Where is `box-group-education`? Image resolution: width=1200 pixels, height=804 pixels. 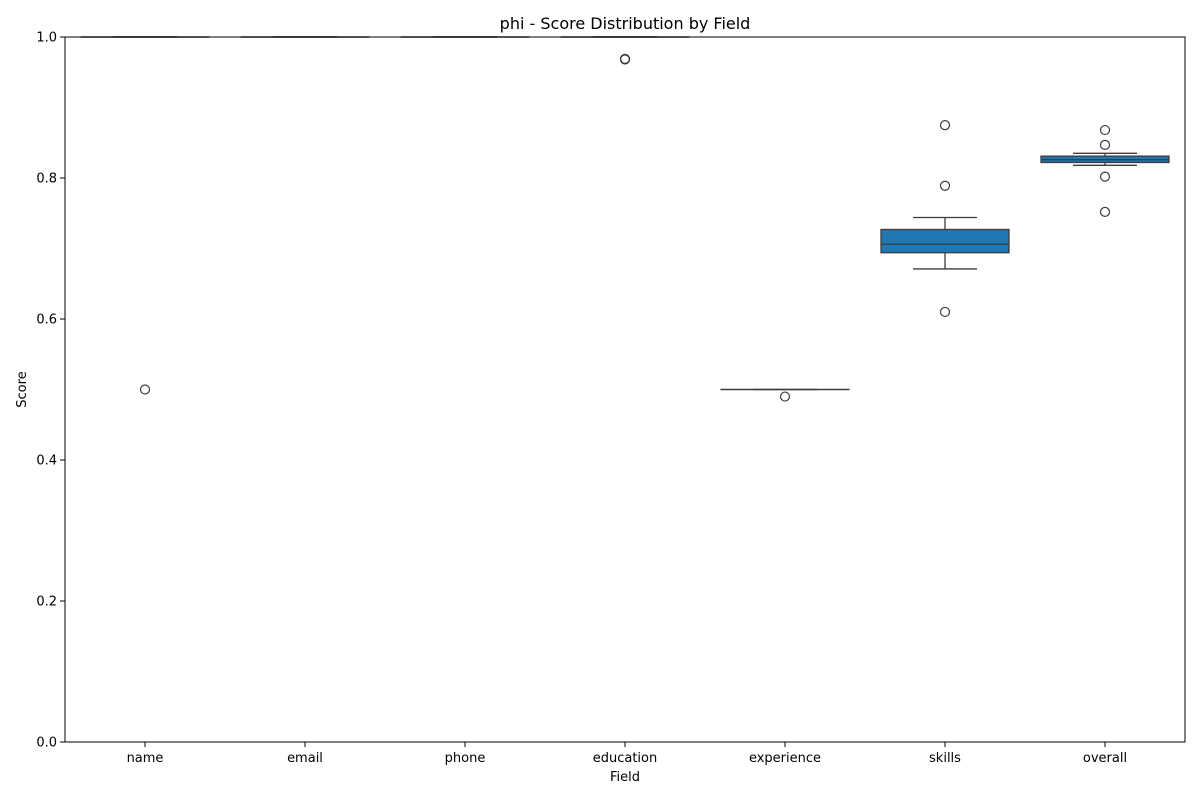
box-group-education is located at coordinates (625, 50).